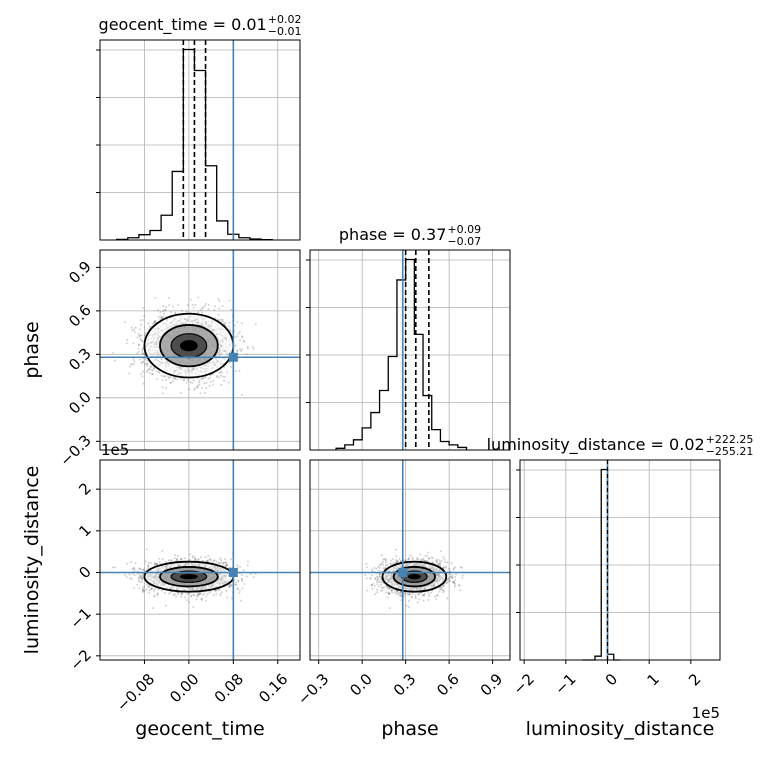  What do you see at coordinates (401, 354) in the screenshot?
I see `histogram-step` at bounding box center [401, 354].